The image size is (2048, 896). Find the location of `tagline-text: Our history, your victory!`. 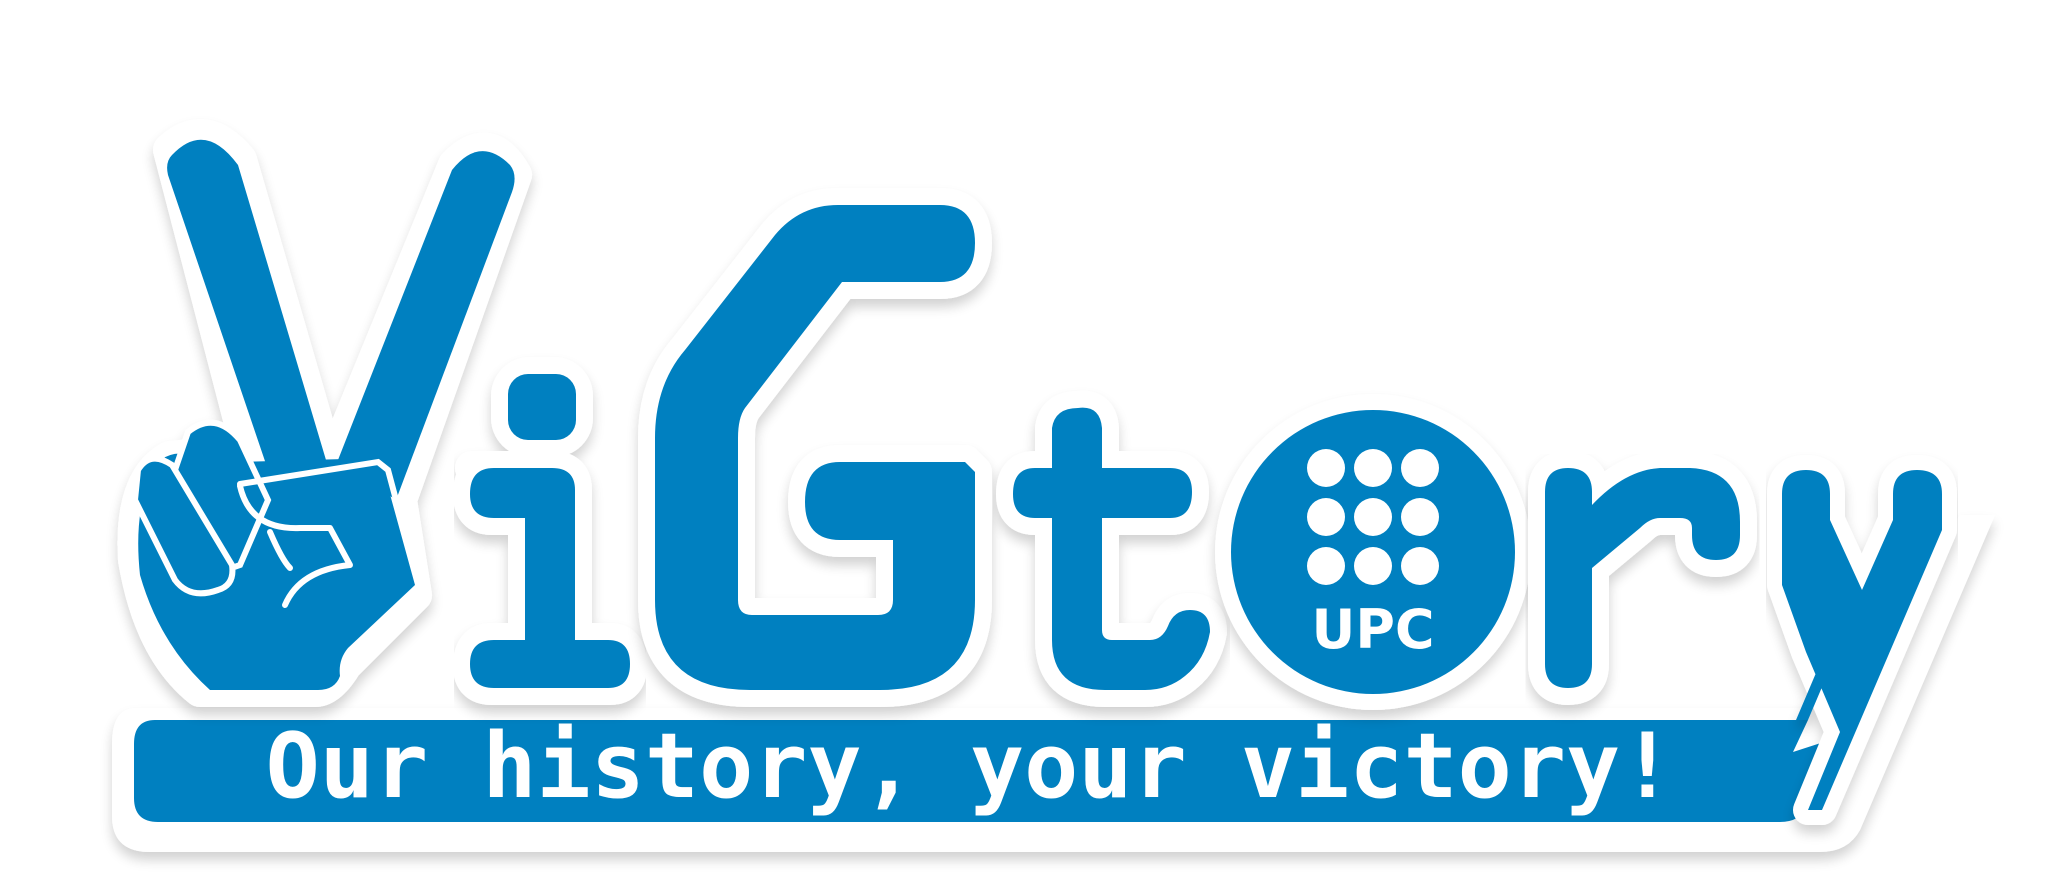

tagline-text: Our history, your victory! is located at coordinates (970, 766).